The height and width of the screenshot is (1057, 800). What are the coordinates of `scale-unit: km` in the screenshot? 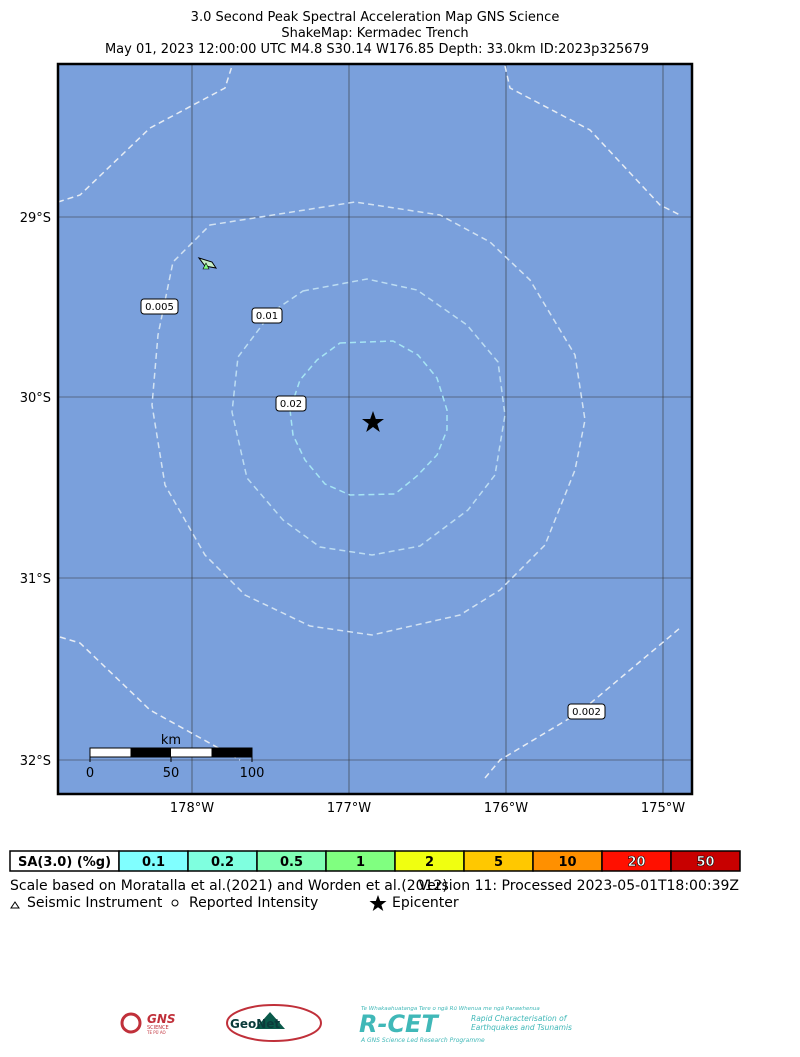 It's located at (171, 740).